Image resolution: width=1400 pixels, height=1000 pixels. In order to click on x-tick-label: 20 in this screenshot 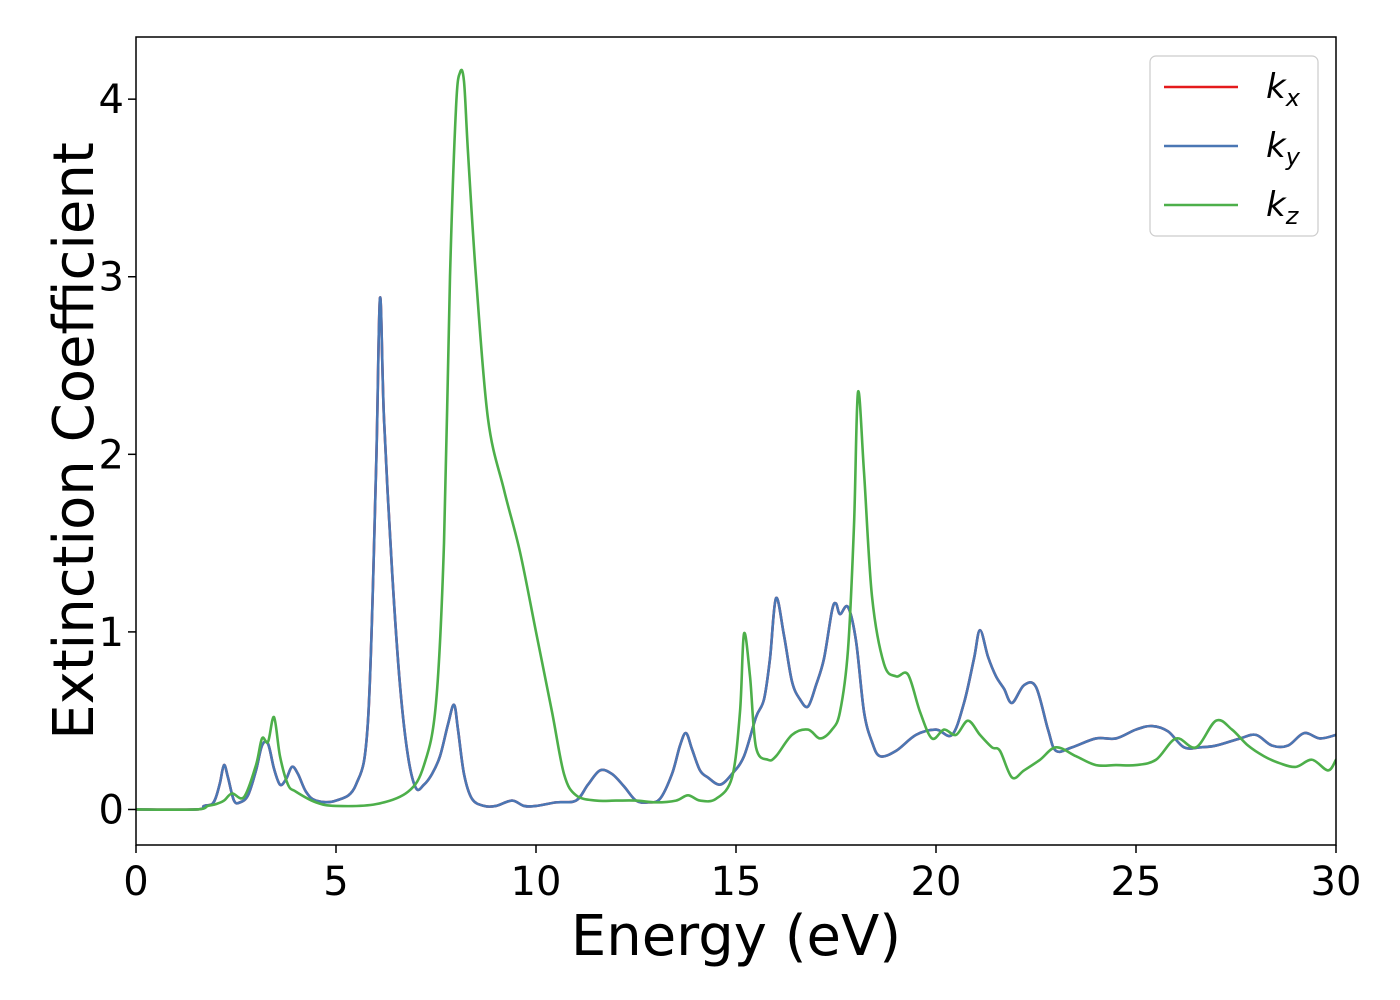, I will do `click(936, 882)`.